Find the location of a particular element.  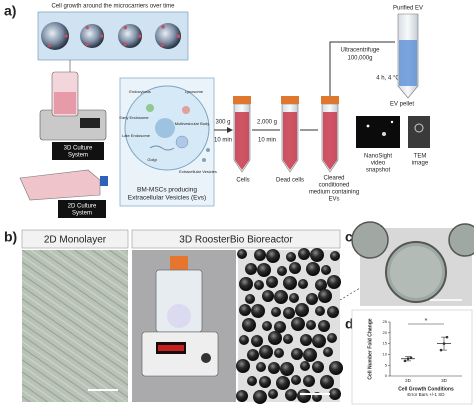

text-line: System is located at coordinates (78, 156).